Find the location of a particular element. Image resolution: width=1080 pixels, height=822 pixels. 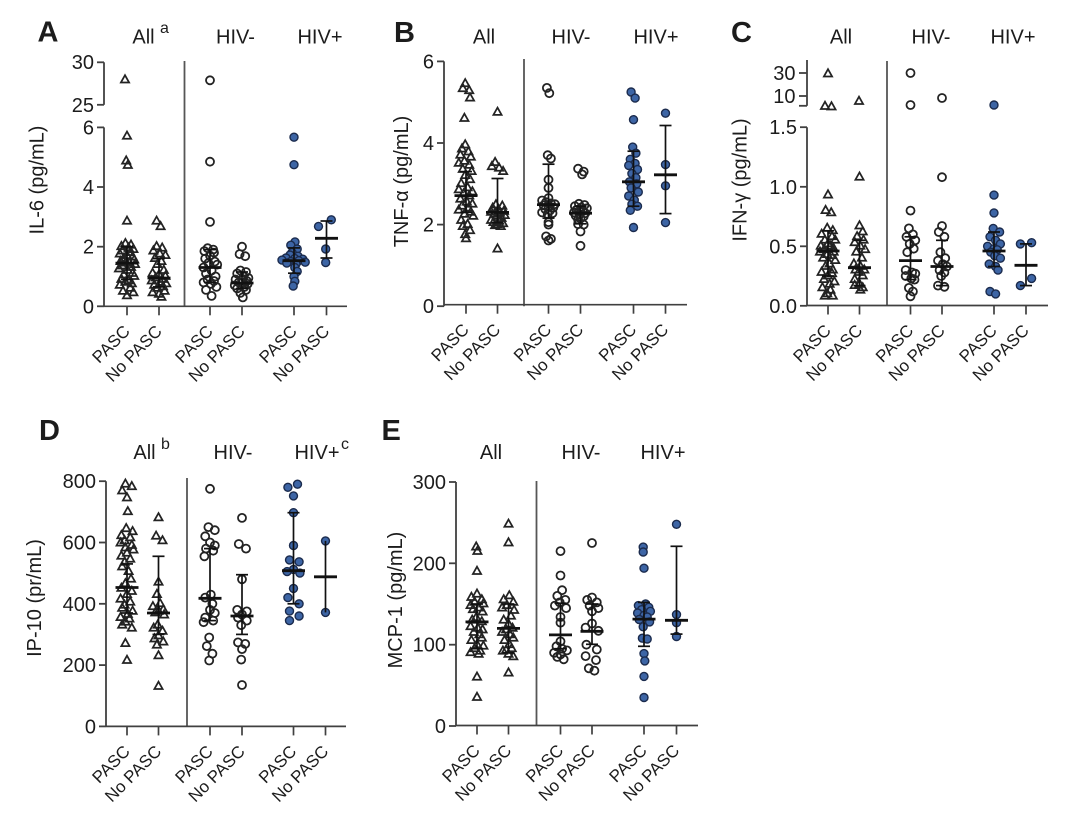

svg-text: a is located at coordinates (164, 28).